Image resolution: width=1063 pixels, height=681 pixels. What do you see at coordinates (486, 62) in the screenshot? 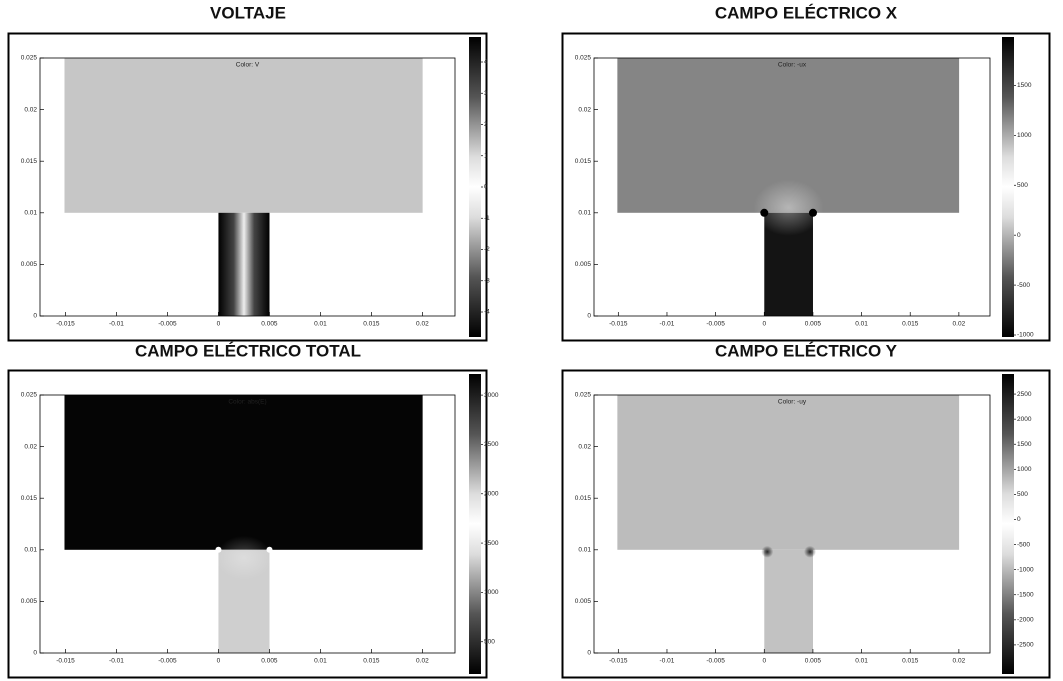
I see `colorbar-tick-label: 4` at bounding box center [486, 62].